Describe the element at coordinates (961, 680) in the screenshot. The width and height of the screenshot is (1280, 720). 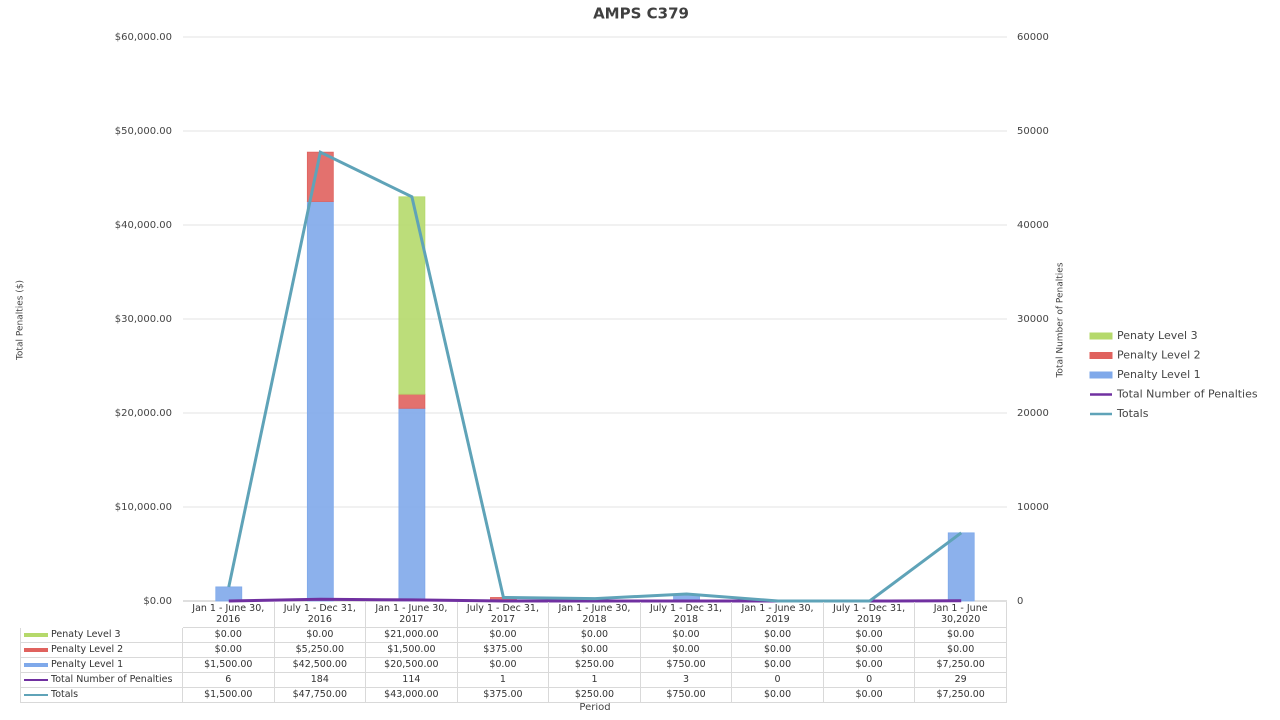
I see `table-value: 29` at that location.